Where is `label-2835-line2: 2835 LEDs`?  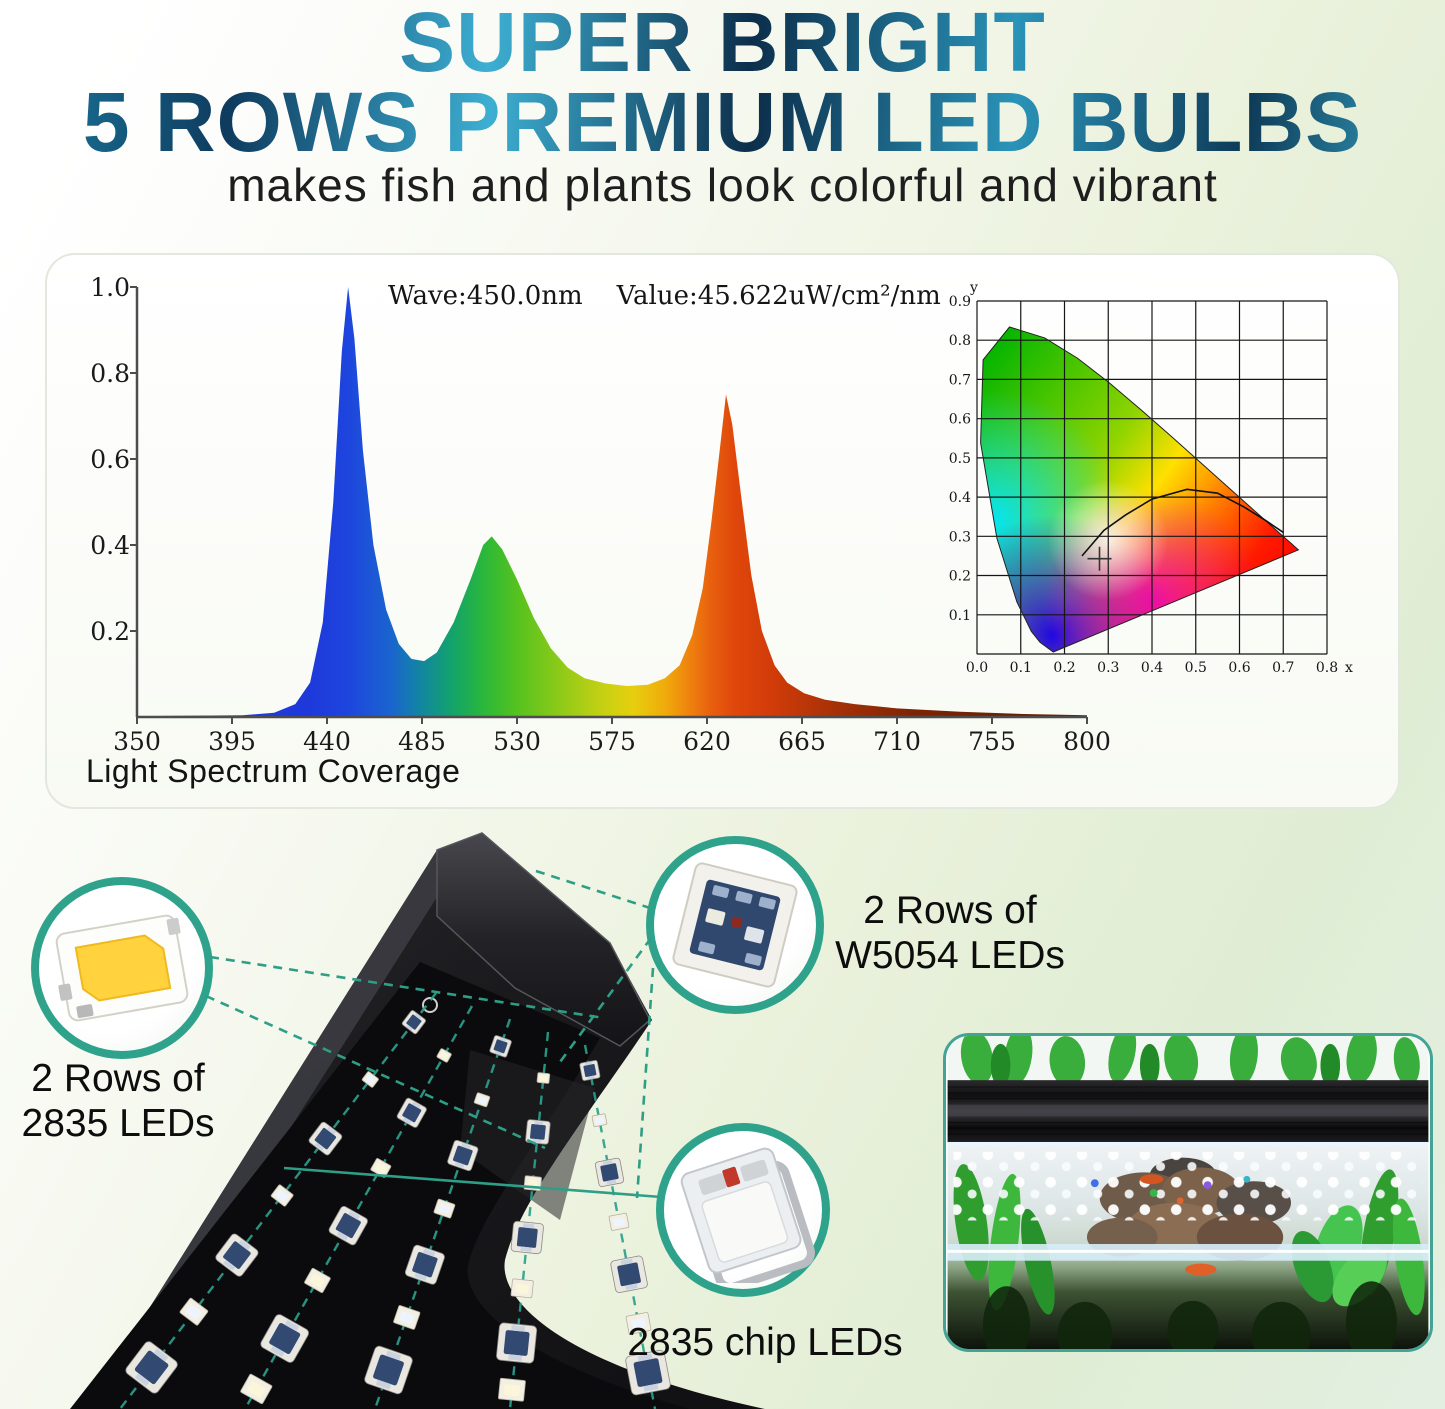 label-2835-line2: 2835 LEDs is located at coordinates (118, 1124).